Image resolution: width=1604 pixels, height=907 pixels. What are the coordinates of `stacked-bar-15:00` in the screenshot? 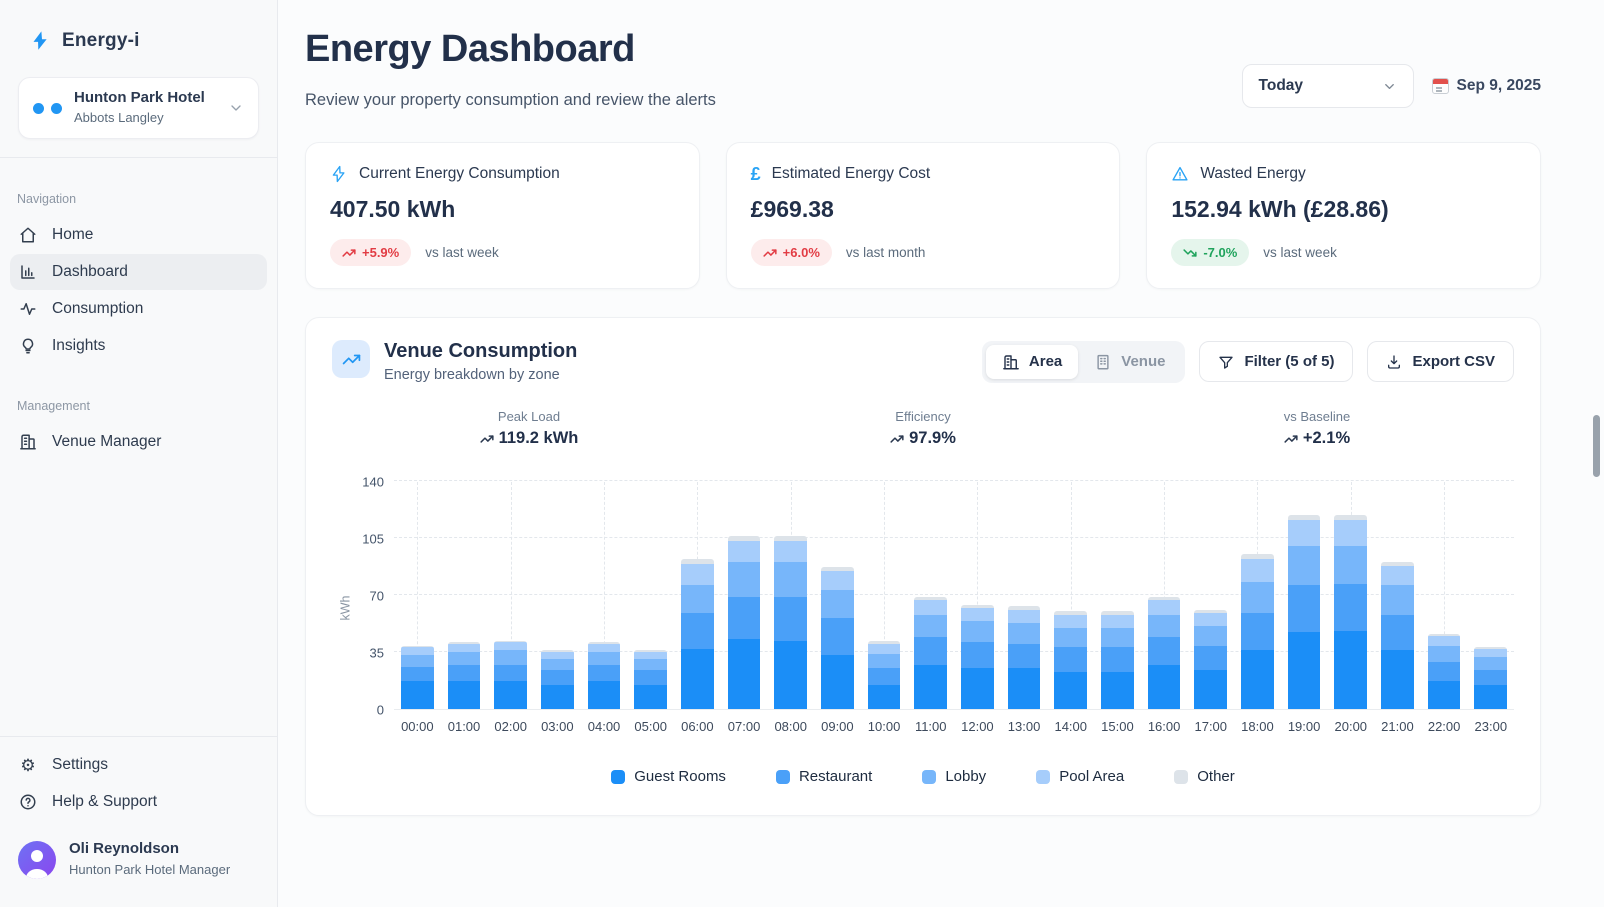 It's located at (1117, 660).